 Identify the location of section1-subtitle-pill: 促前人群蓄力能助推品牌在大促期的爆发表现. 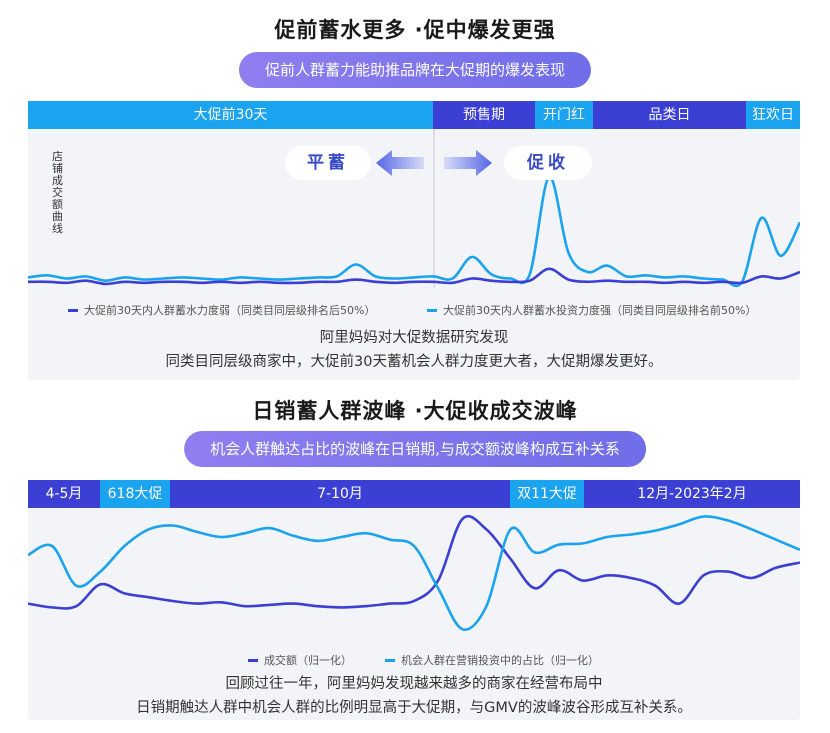
(415, 70).